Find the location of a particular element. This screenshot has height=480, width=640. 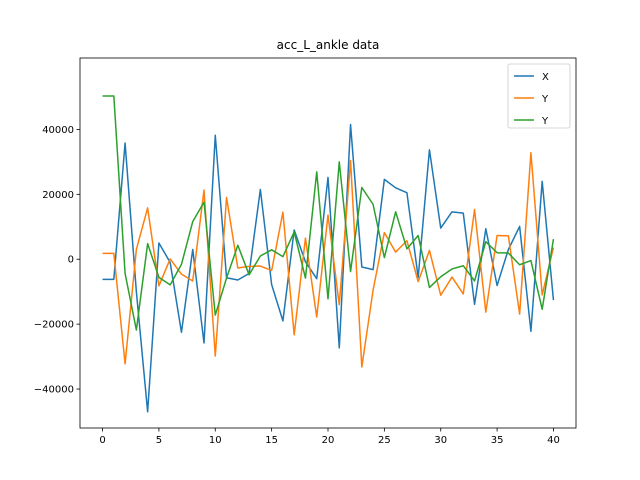

y-axis: −40000 −20000 0 20000 40000 is located at coordinates (57, 260).